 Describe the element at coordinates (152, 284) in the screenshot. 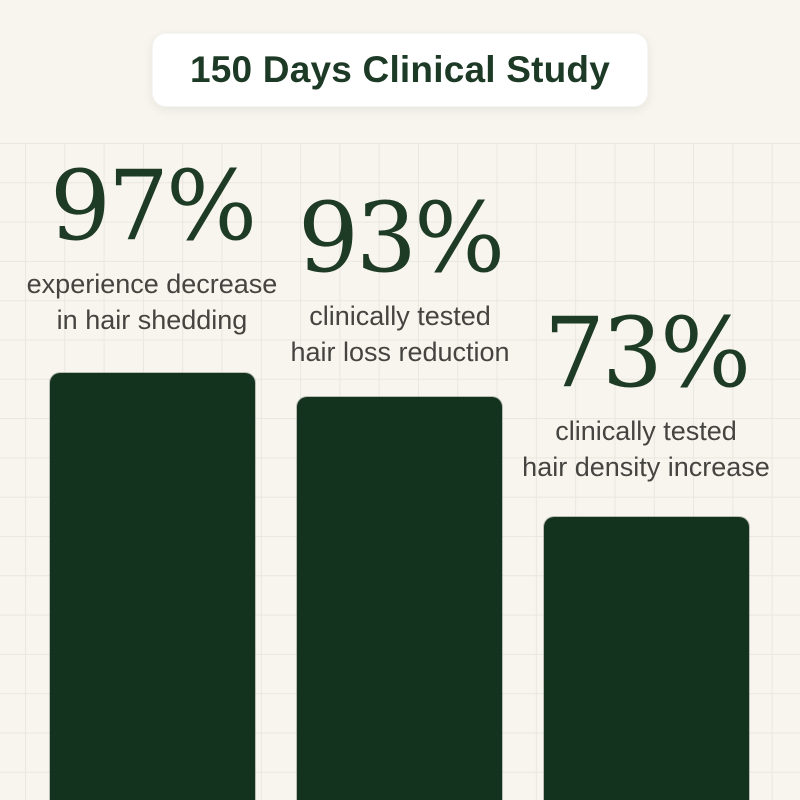

I see `stat-caption-line: experience decrease` at that location.